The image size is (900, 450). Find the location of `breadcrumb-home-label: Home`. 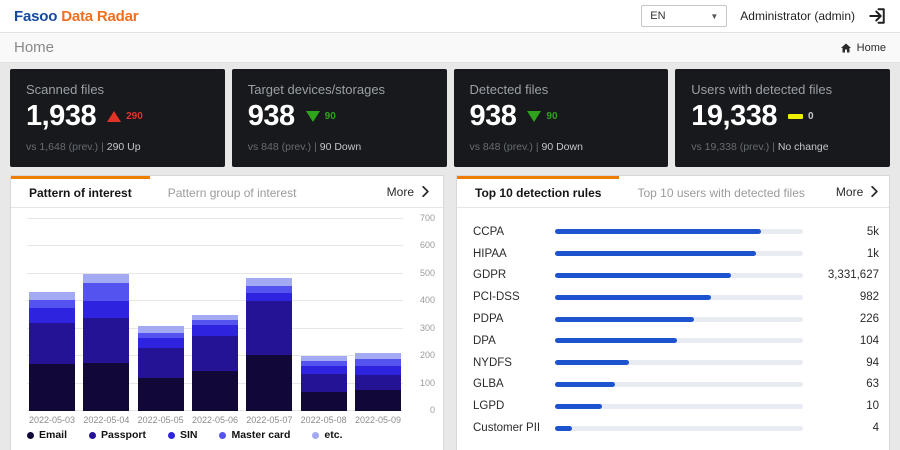

breadcrumb-home-label: Home is located at coordinates (871, 47).